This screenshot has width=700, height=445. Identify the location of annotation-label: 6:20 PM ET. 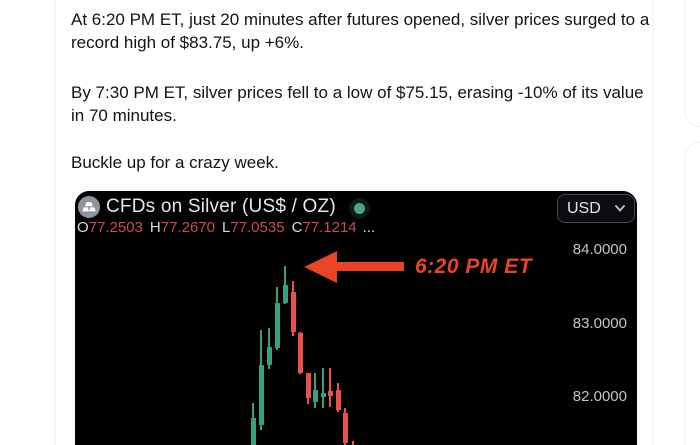
(474, 266).